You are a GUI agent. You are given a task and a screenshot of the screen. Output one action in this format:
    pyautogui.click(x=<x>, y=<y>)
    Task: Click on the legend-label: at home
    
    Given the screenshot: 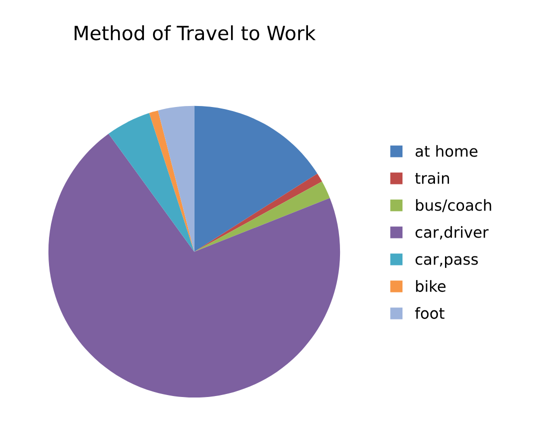 What is the action you would take?
    pyautogui.click(x=447, y=151)
    